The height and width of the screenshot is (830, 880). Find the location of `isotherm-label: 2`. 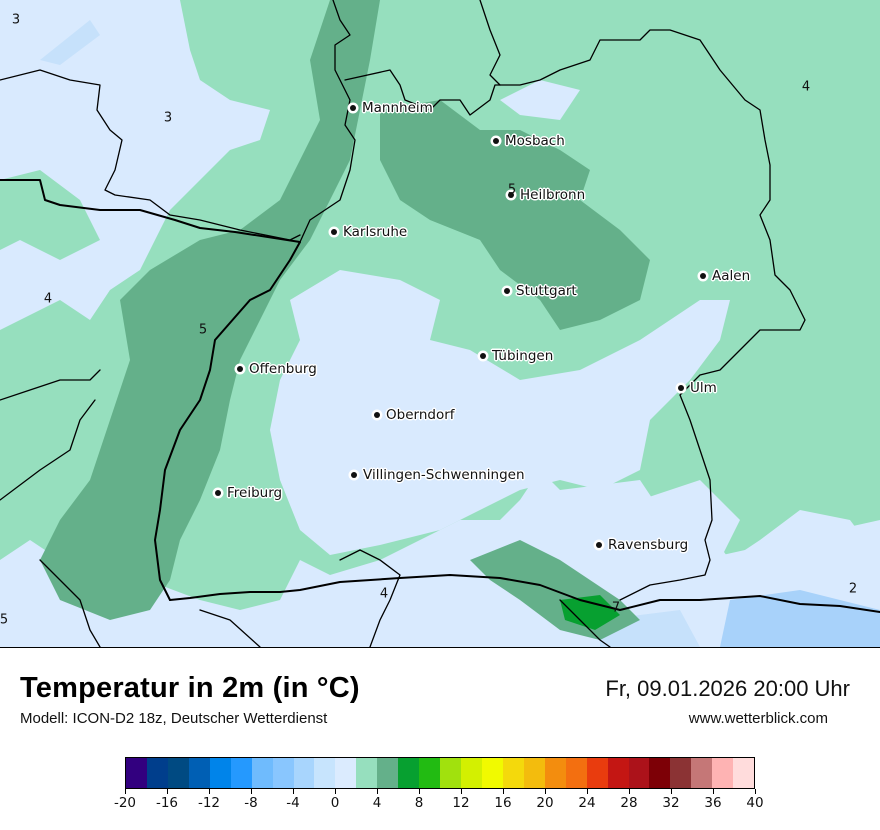

isotherm-label: 2 is located at coordinates (853, 589).